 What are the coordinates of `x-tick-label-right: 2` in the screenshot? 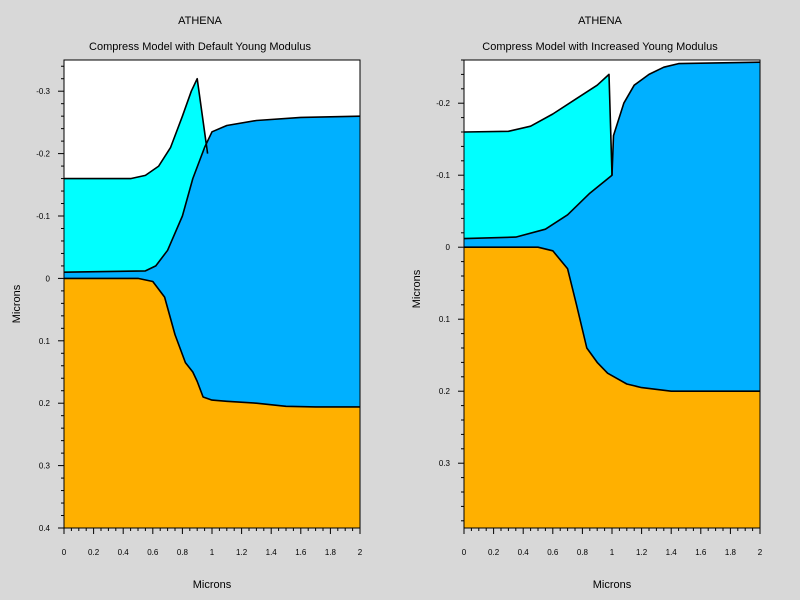 It's located at (760, 552).